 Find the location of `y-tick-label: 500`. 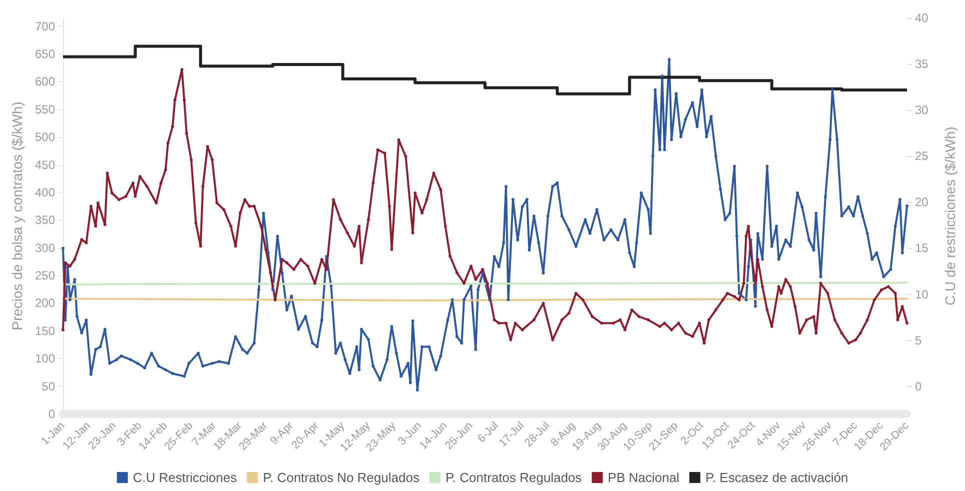

y-tick-label: 500 is located at coordinates (45, 137).